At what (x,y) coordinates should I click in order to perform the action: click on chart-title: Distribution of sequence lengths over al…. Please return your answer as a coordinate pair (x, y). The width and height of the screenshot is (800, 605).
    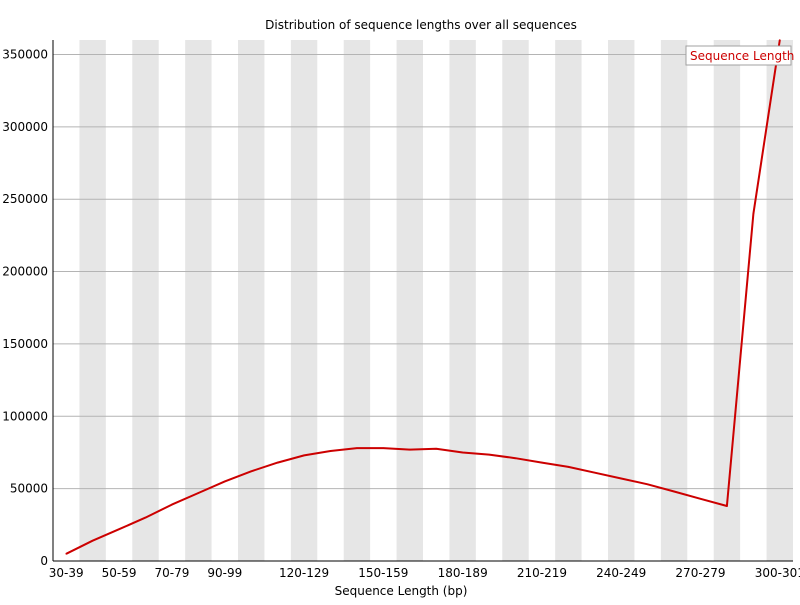
    Looking at the image, I should click on (421, 25).